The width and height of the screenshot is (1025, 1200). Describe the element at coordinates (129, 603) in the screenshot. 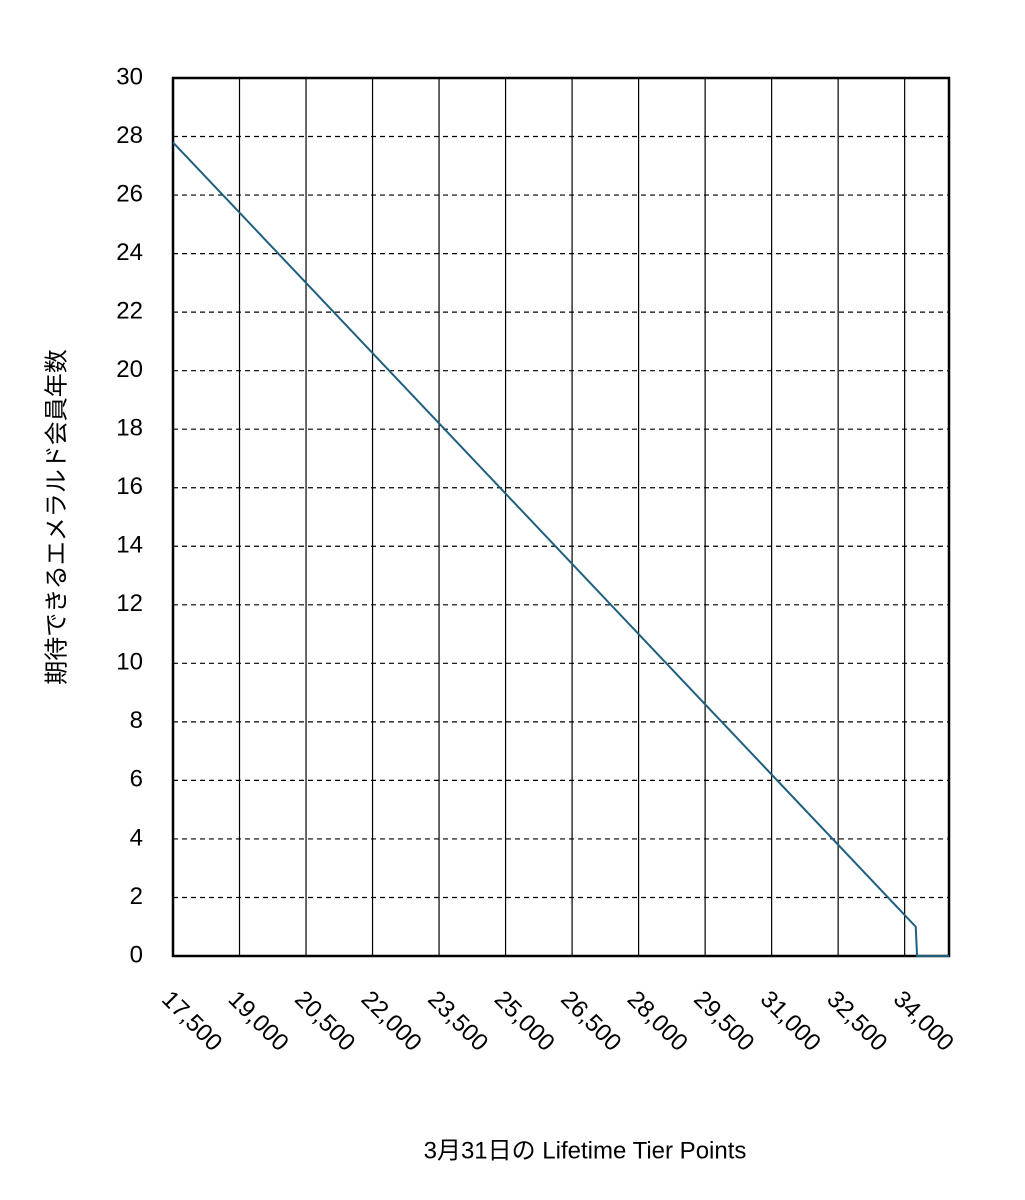

I see `y-tick-label: 12` at that location.